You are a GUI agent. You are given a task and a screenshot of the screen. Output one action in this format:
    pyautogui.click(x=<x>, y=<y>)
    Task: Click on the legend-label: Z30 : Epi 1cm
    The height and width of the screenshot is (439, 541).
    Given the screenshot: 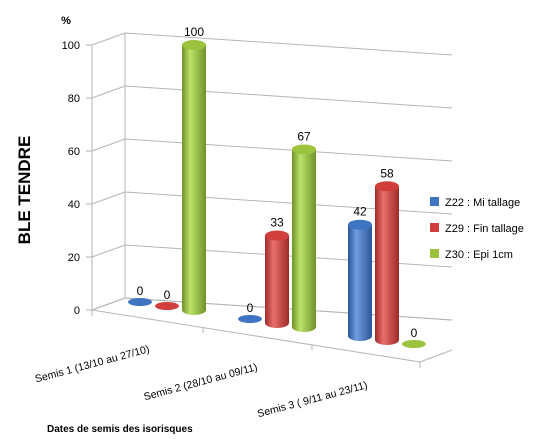 What is the action you would take?
    pyautogui.click(x=479, y=255)
    